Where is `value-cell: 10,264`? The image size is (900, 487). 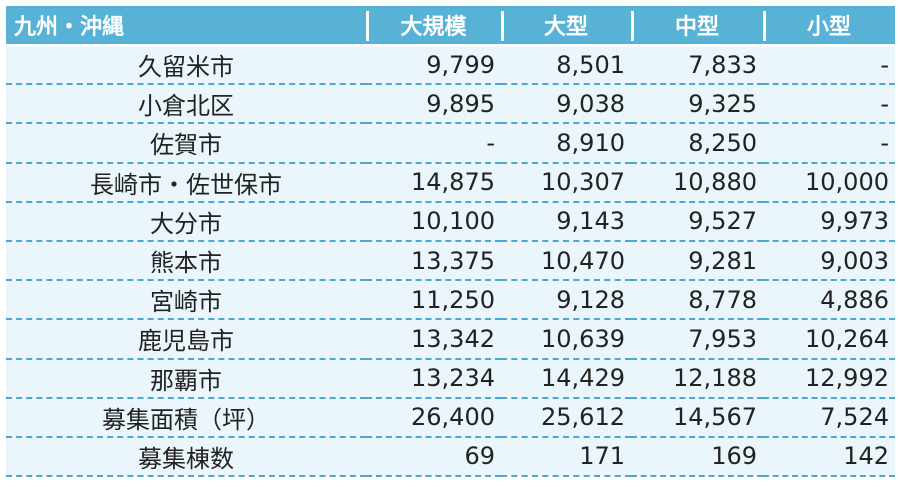
value-cell: 10,264 is located at coordinates (829, 339).